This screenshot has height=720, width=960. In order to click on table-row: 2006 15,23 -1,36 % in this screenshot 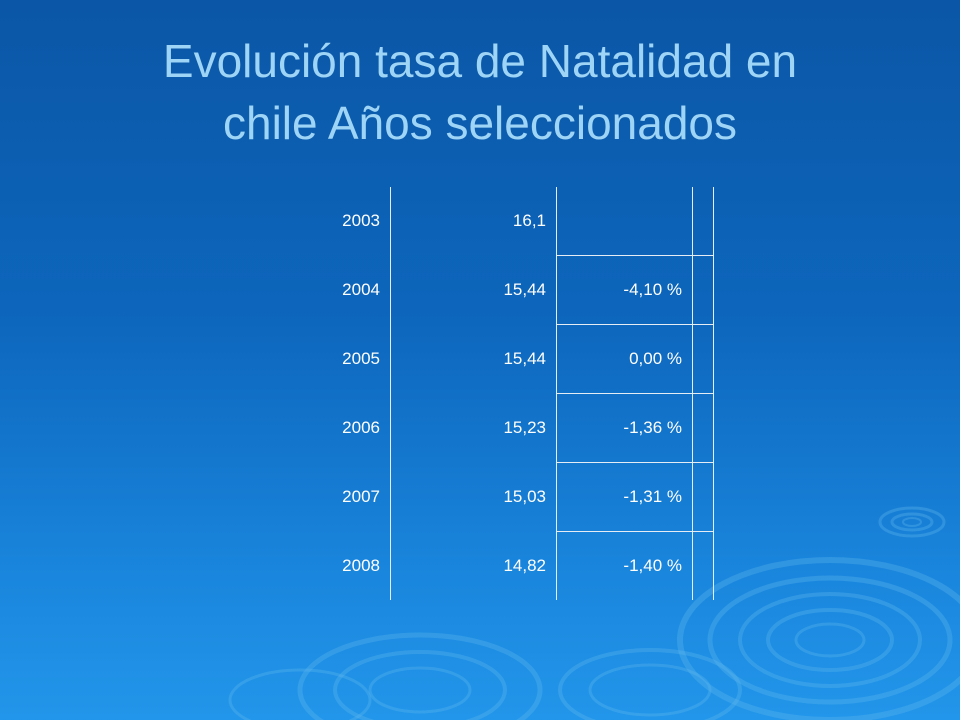, I will do `click(477, 428)`.